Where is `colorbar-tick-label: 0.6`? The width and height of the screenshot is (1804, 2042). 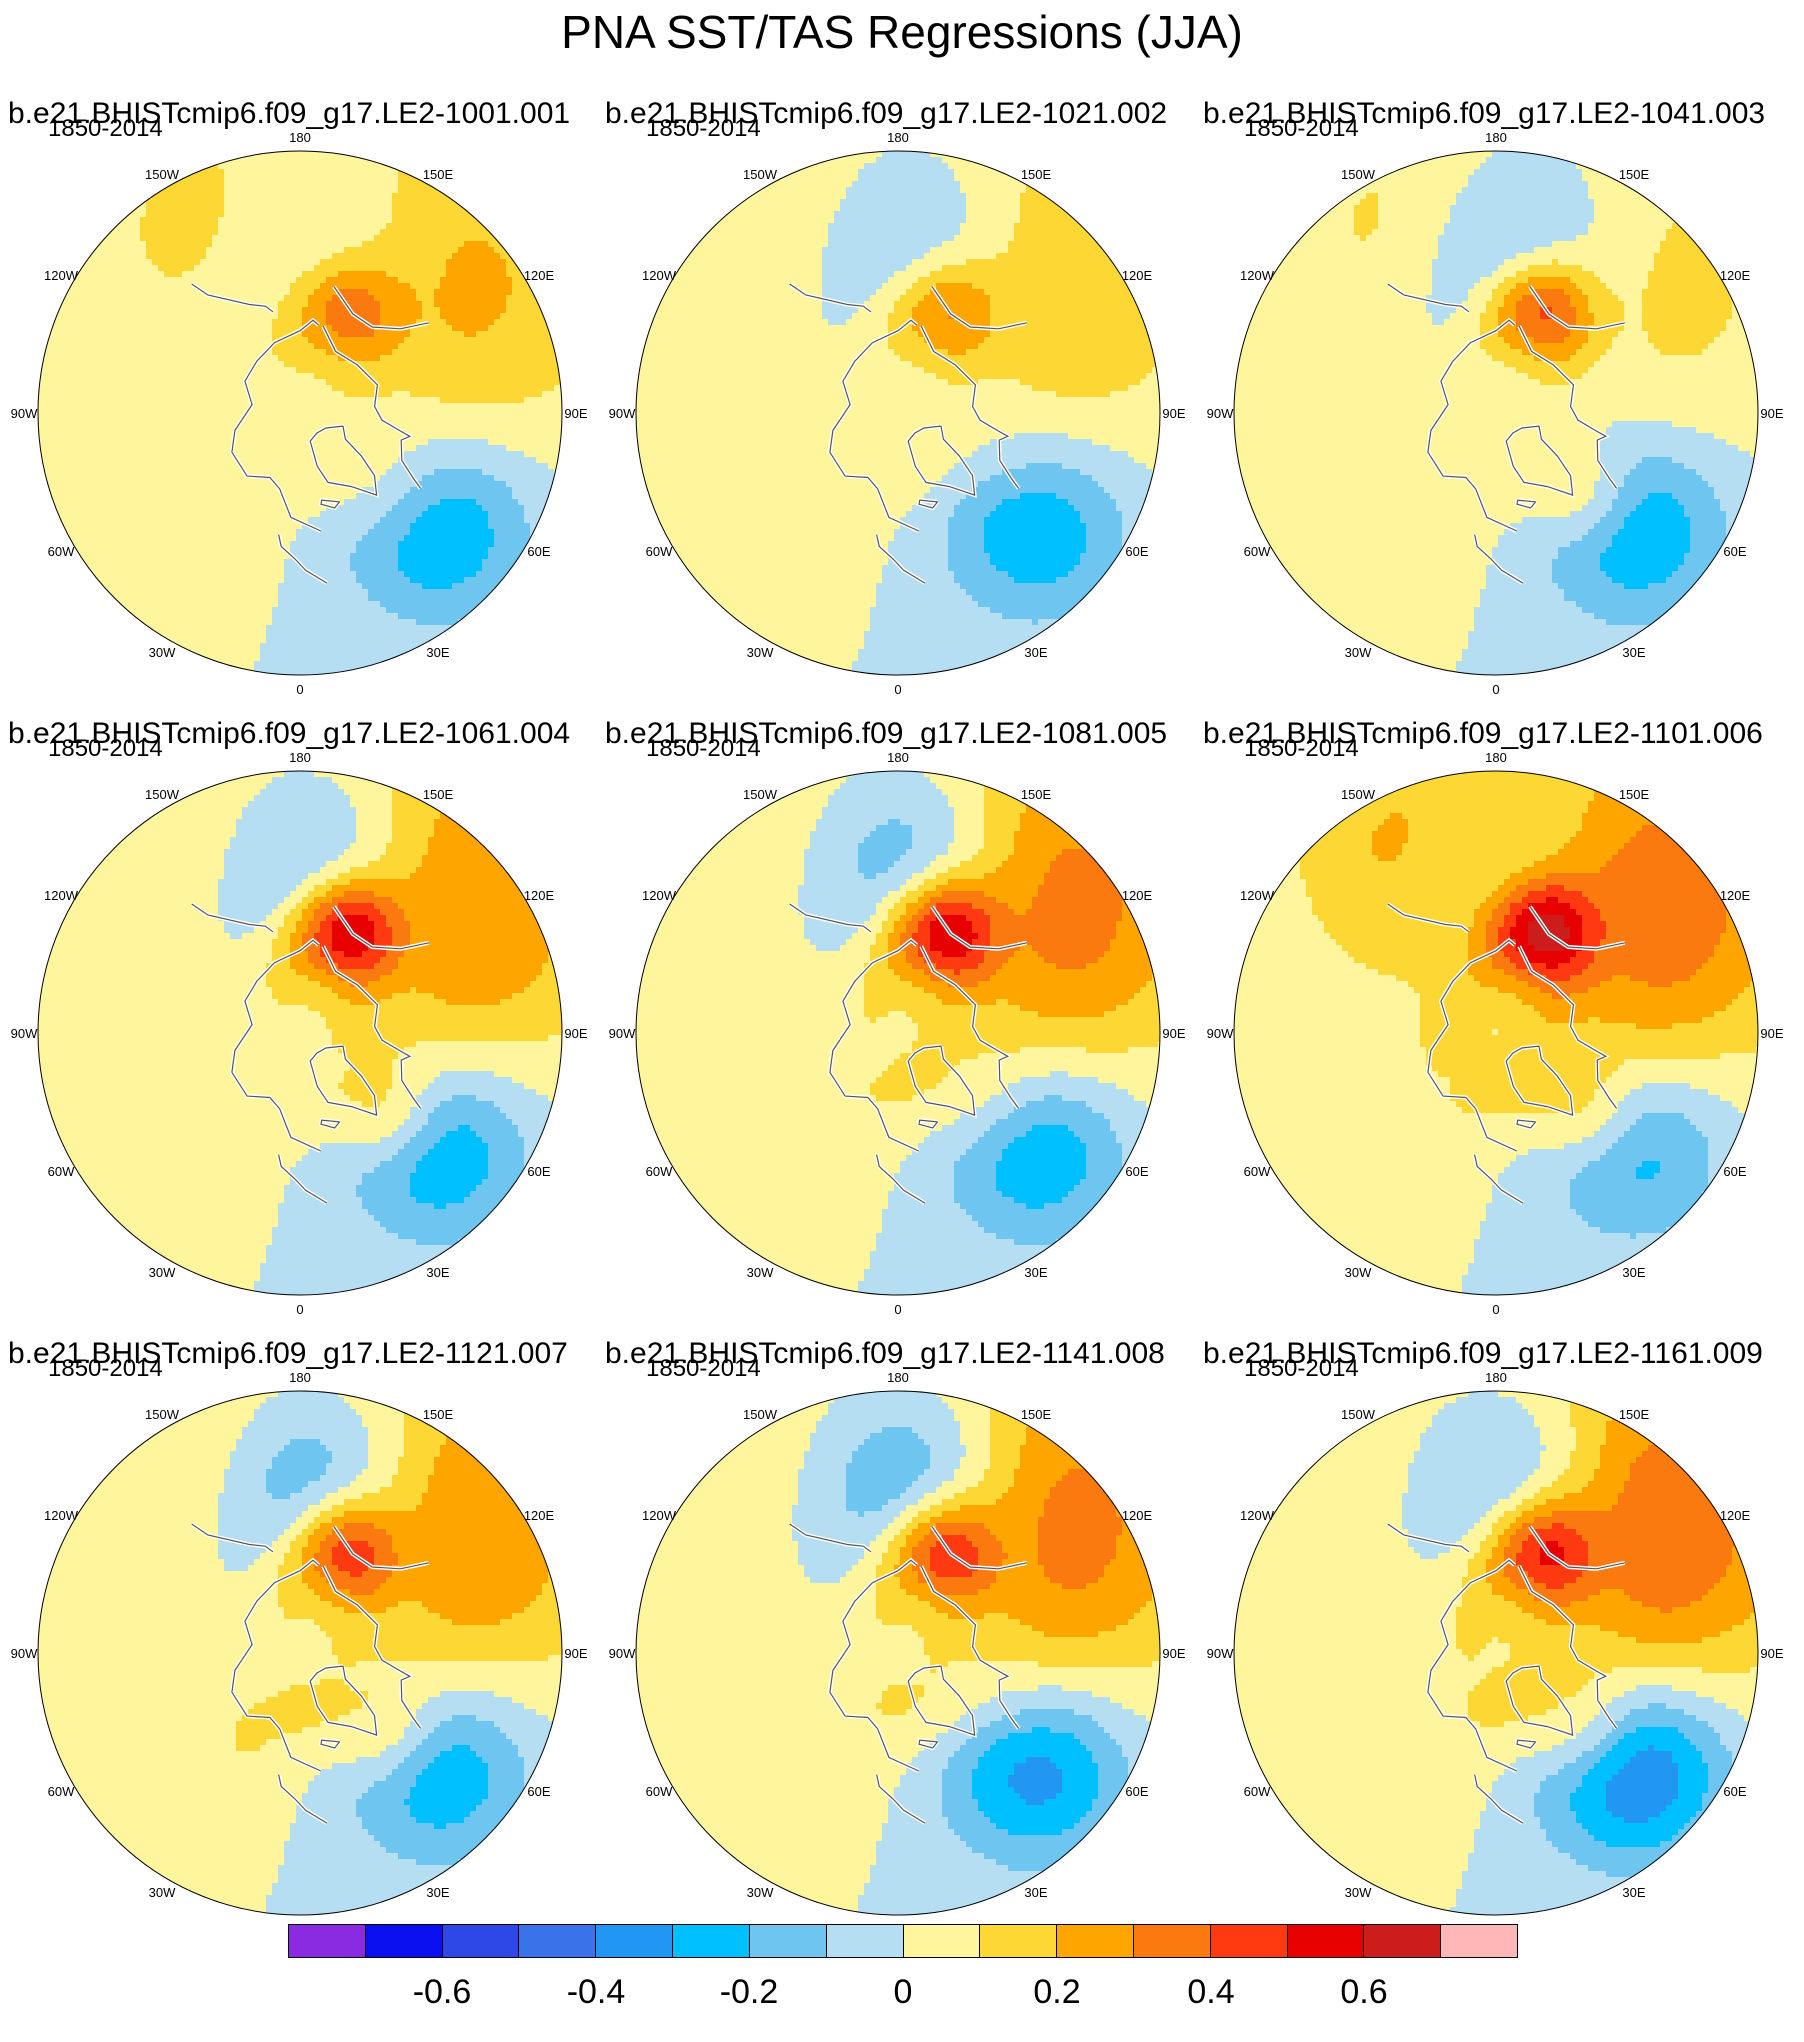
colorbar-tick-label: 0.6 is located at coordinates (1364, 1992).